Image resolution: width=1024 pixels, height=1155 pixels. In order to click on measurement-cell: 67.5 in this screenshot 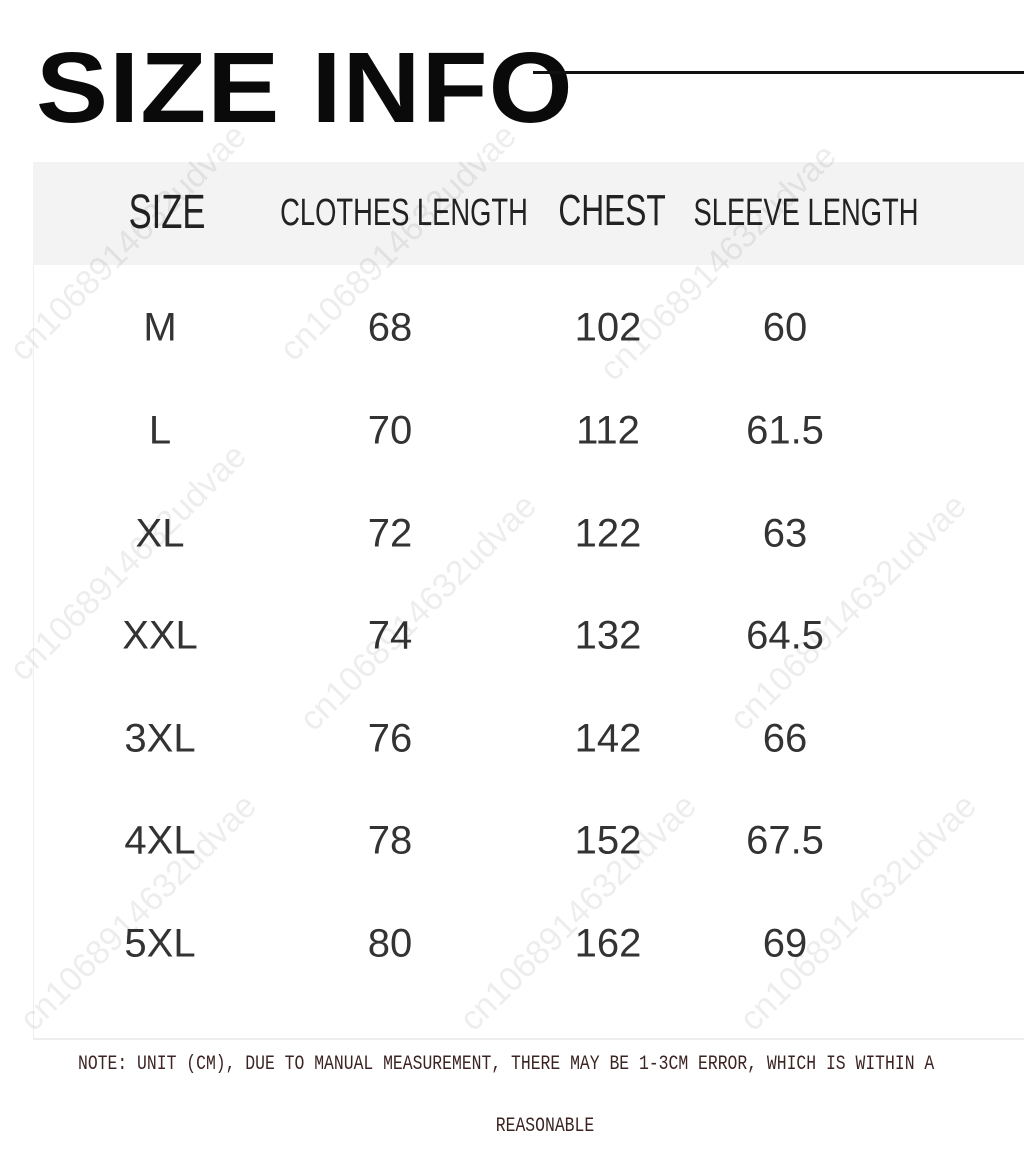, I will do `click(785, 840)`.